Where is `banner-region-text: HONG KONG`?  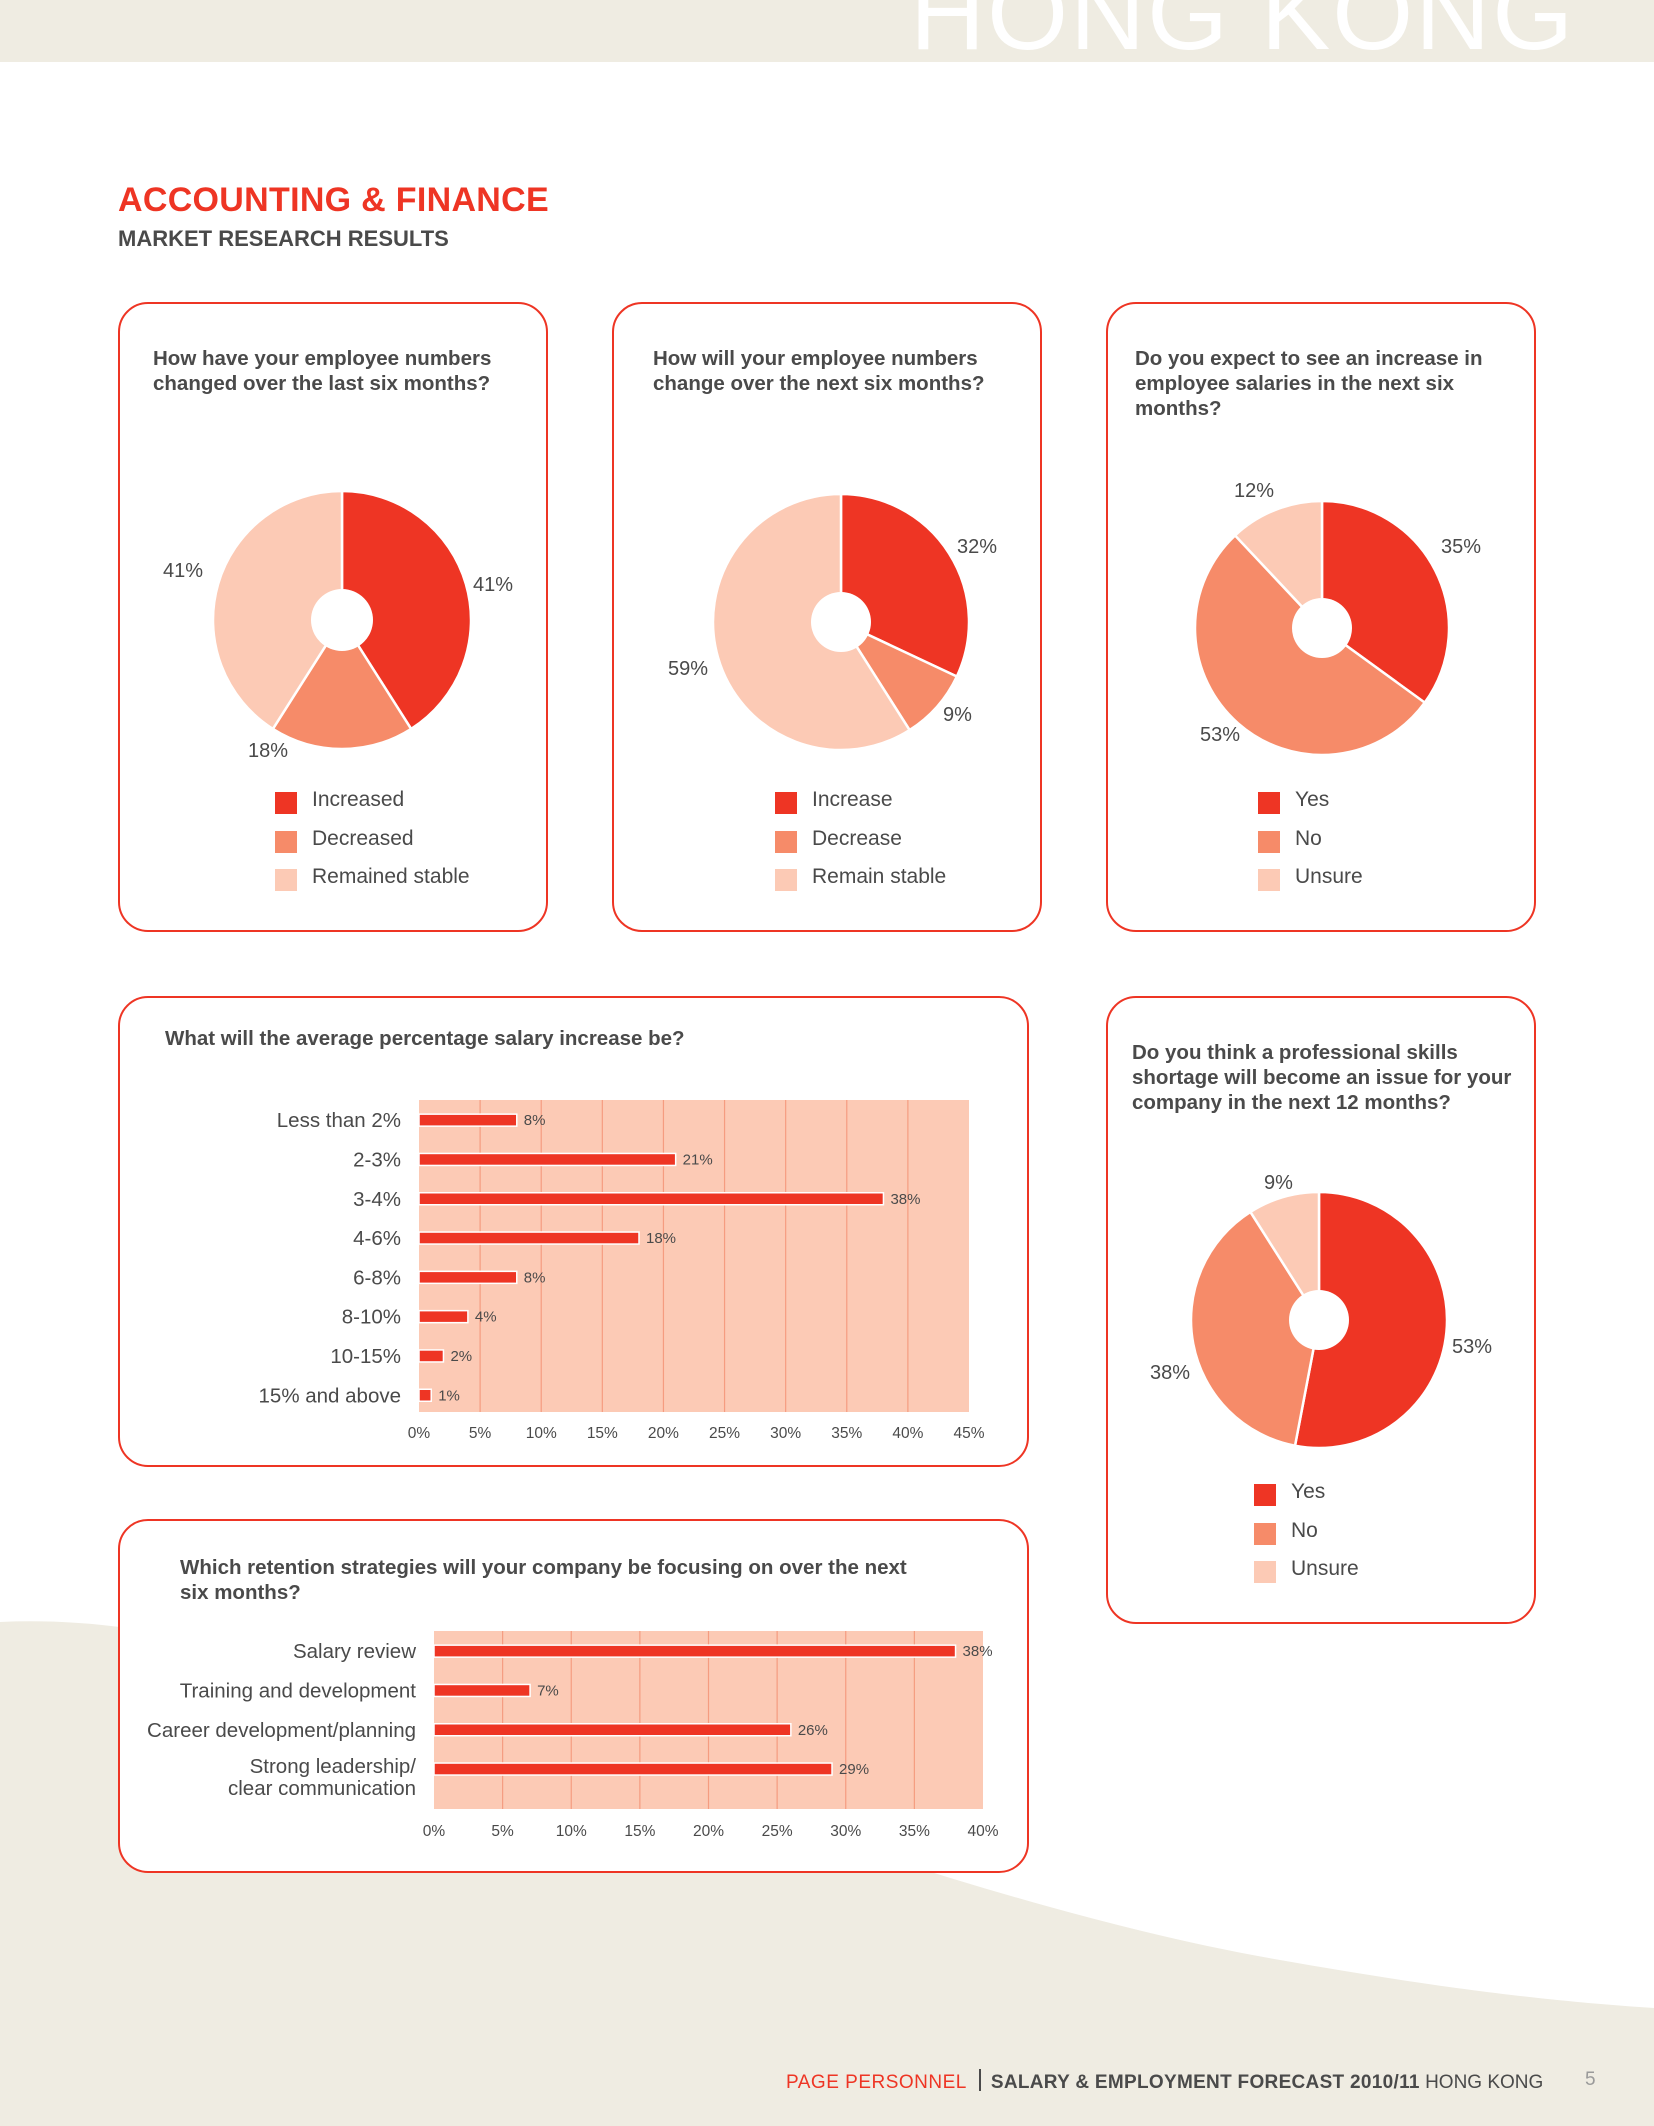
banner-region-text: HONG KONG is located at coordinates (1243, 36).